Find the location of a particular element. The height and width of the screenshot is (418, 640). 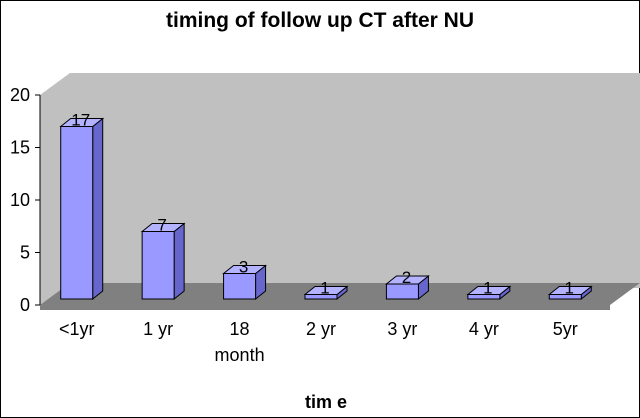

chart-title: timing of follow up CT after NU is located at coordinates (320, 20).